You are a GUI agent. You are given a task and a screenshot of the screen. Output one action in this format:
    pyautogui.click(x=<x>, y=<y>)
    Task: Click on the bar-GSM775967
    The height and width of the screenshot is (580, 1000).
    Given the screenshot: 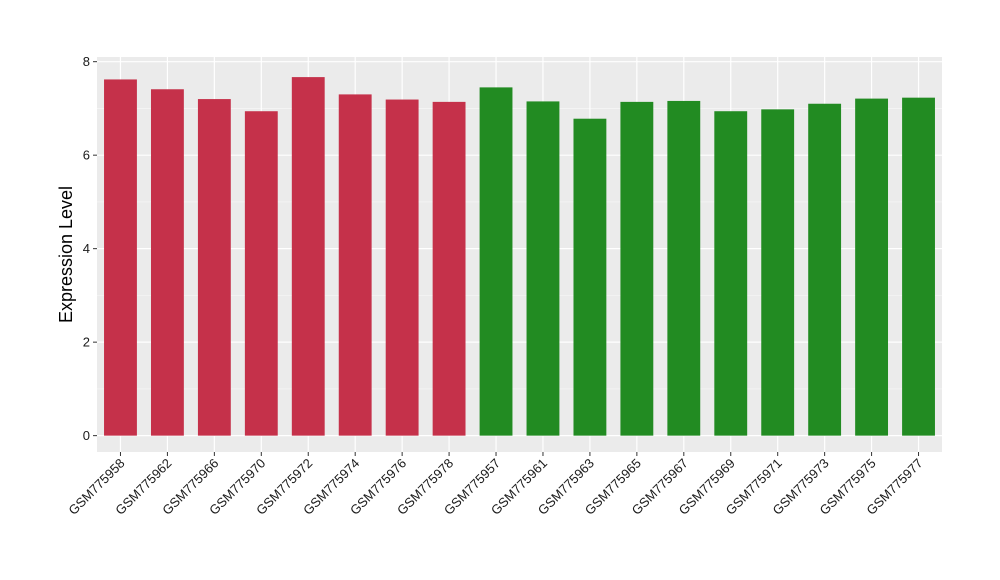 What is the action you would take?
    pyautogui.click(x=684, y=268)
    